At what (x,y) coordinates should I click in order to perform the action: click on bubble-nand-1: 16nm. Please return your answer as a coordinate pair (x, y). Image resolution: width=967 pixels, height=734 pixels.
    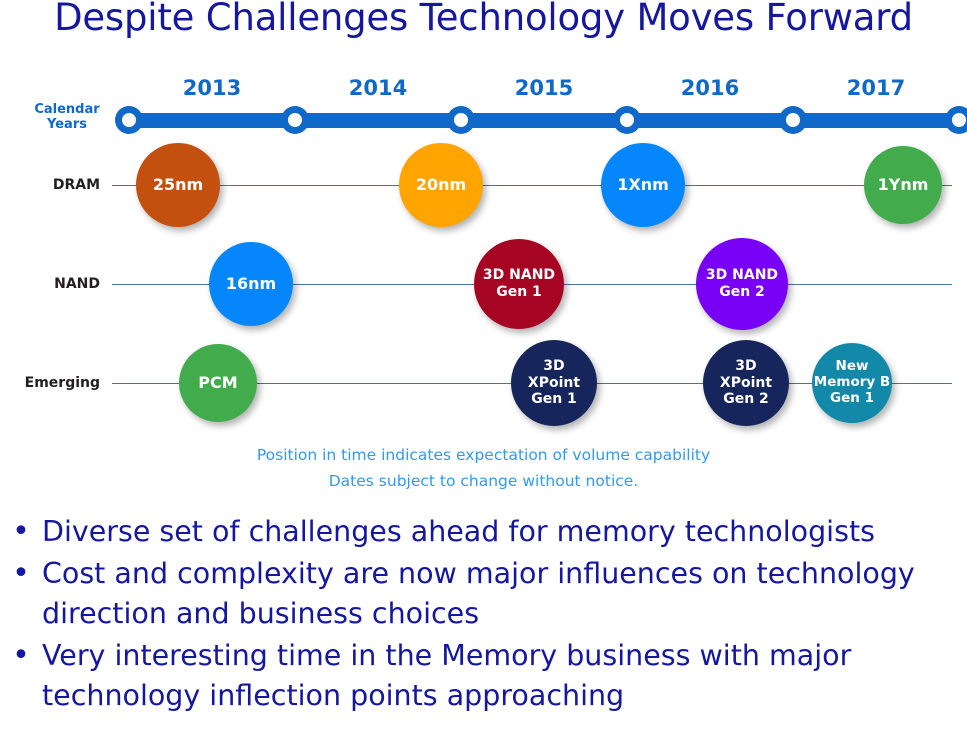
    Looking at the image, I should click on (251, 284).